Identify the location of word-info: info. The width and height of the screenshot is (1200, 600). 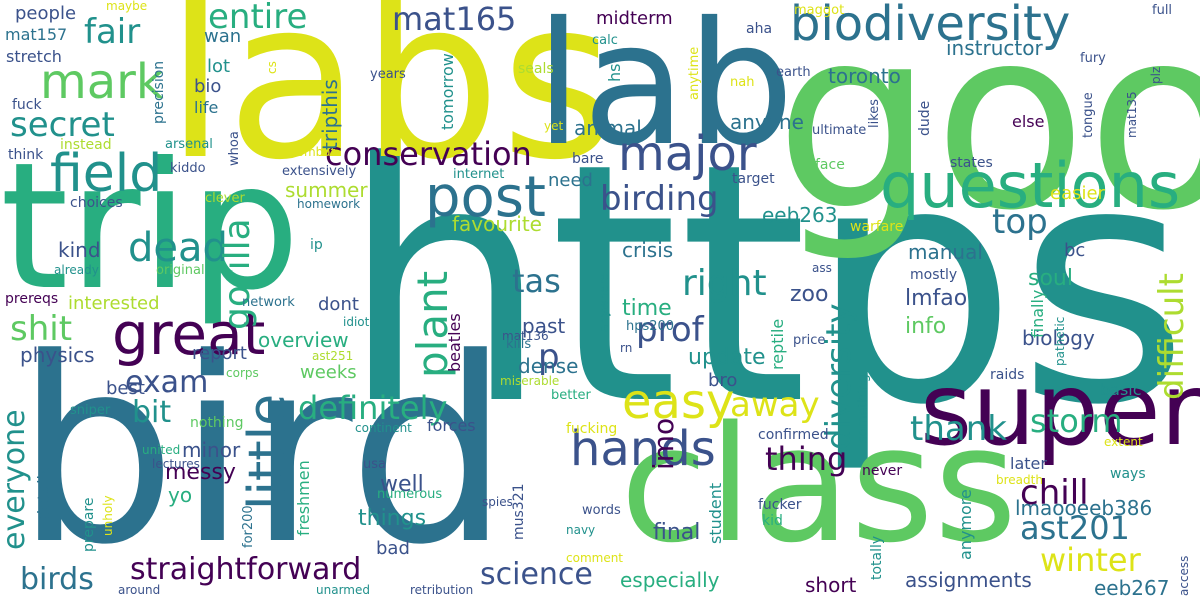
(926, 326).